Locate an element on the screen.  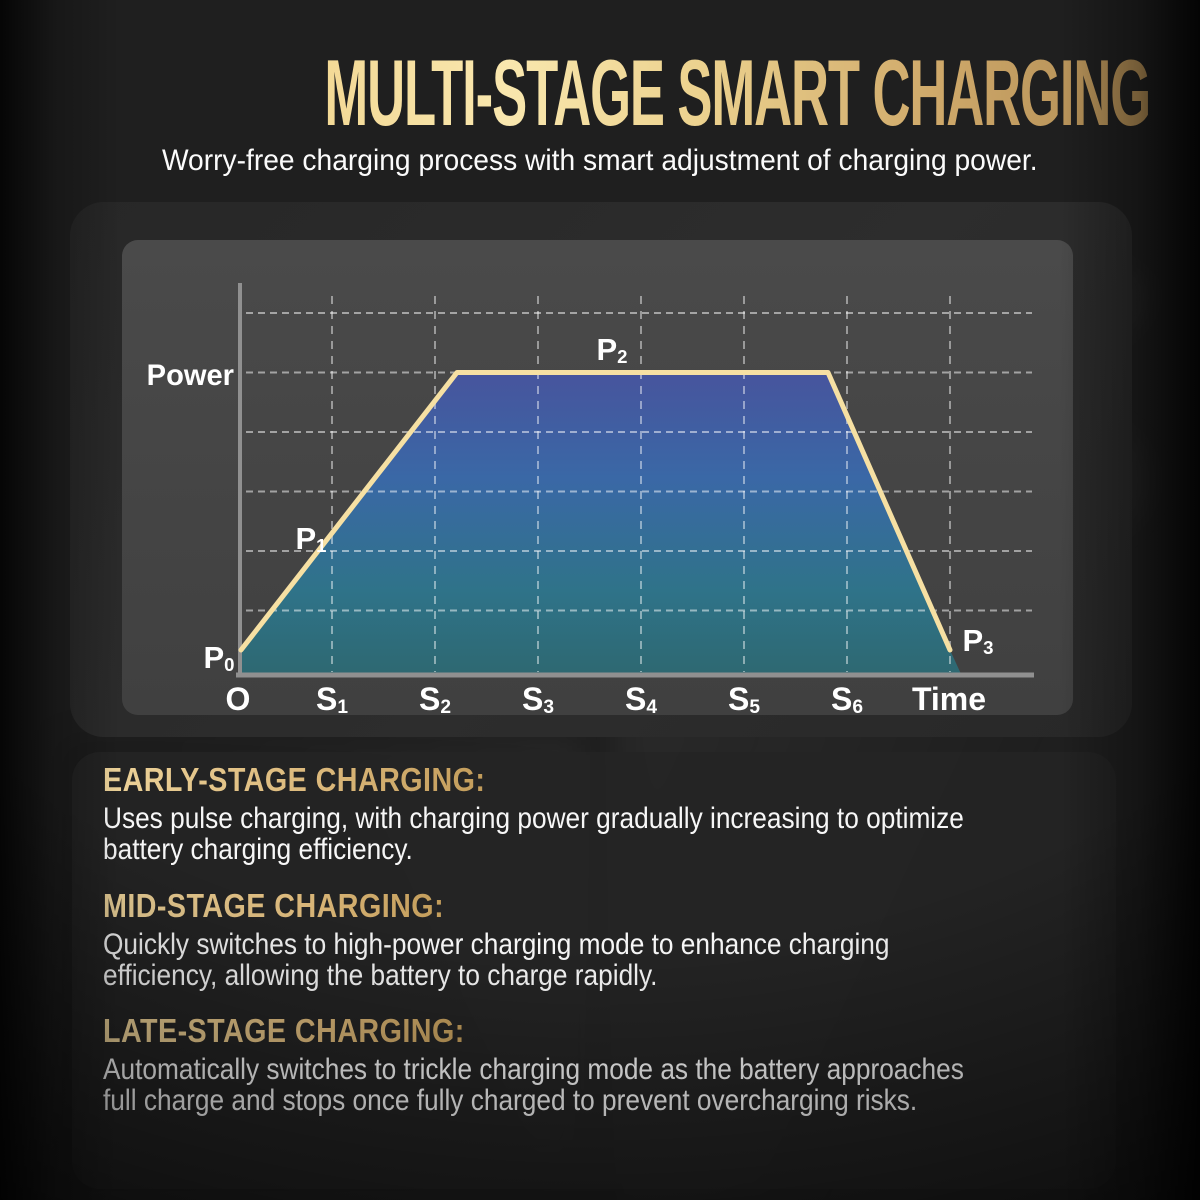
x-tick-s1: S1 is located at coordinates (332, 699).